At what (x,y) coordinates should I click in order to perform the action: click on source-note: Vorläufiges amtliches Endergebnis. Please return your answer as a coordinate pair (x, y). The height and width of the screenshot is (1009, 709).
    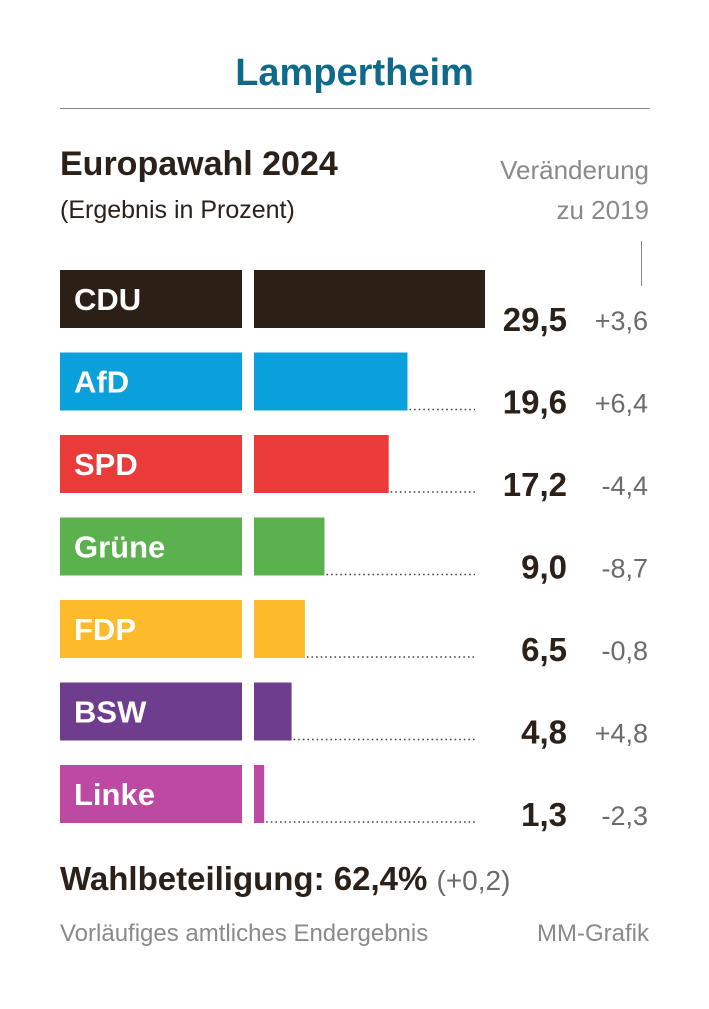
    Looking at the image, I should click on (244, 933).